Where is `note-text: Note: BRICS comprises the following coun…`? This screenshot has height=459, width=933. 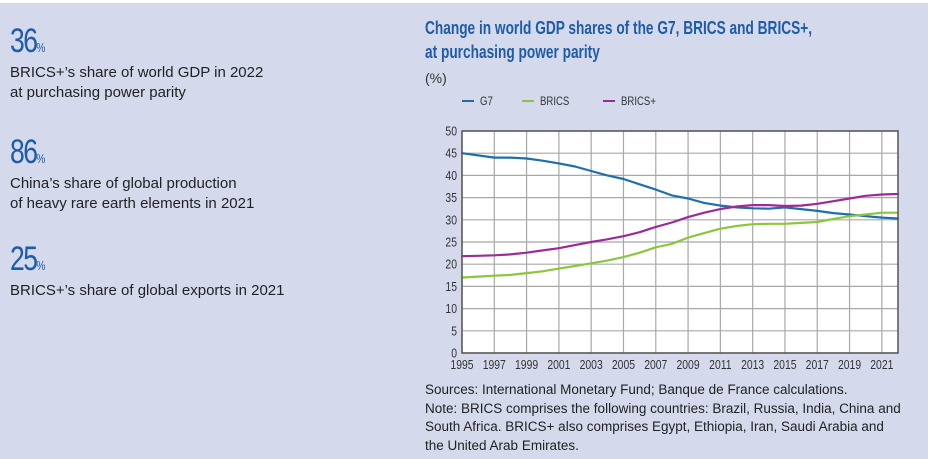
note-text: Note: BRICS comprises the following coun… is located at coordinates (663, 426).